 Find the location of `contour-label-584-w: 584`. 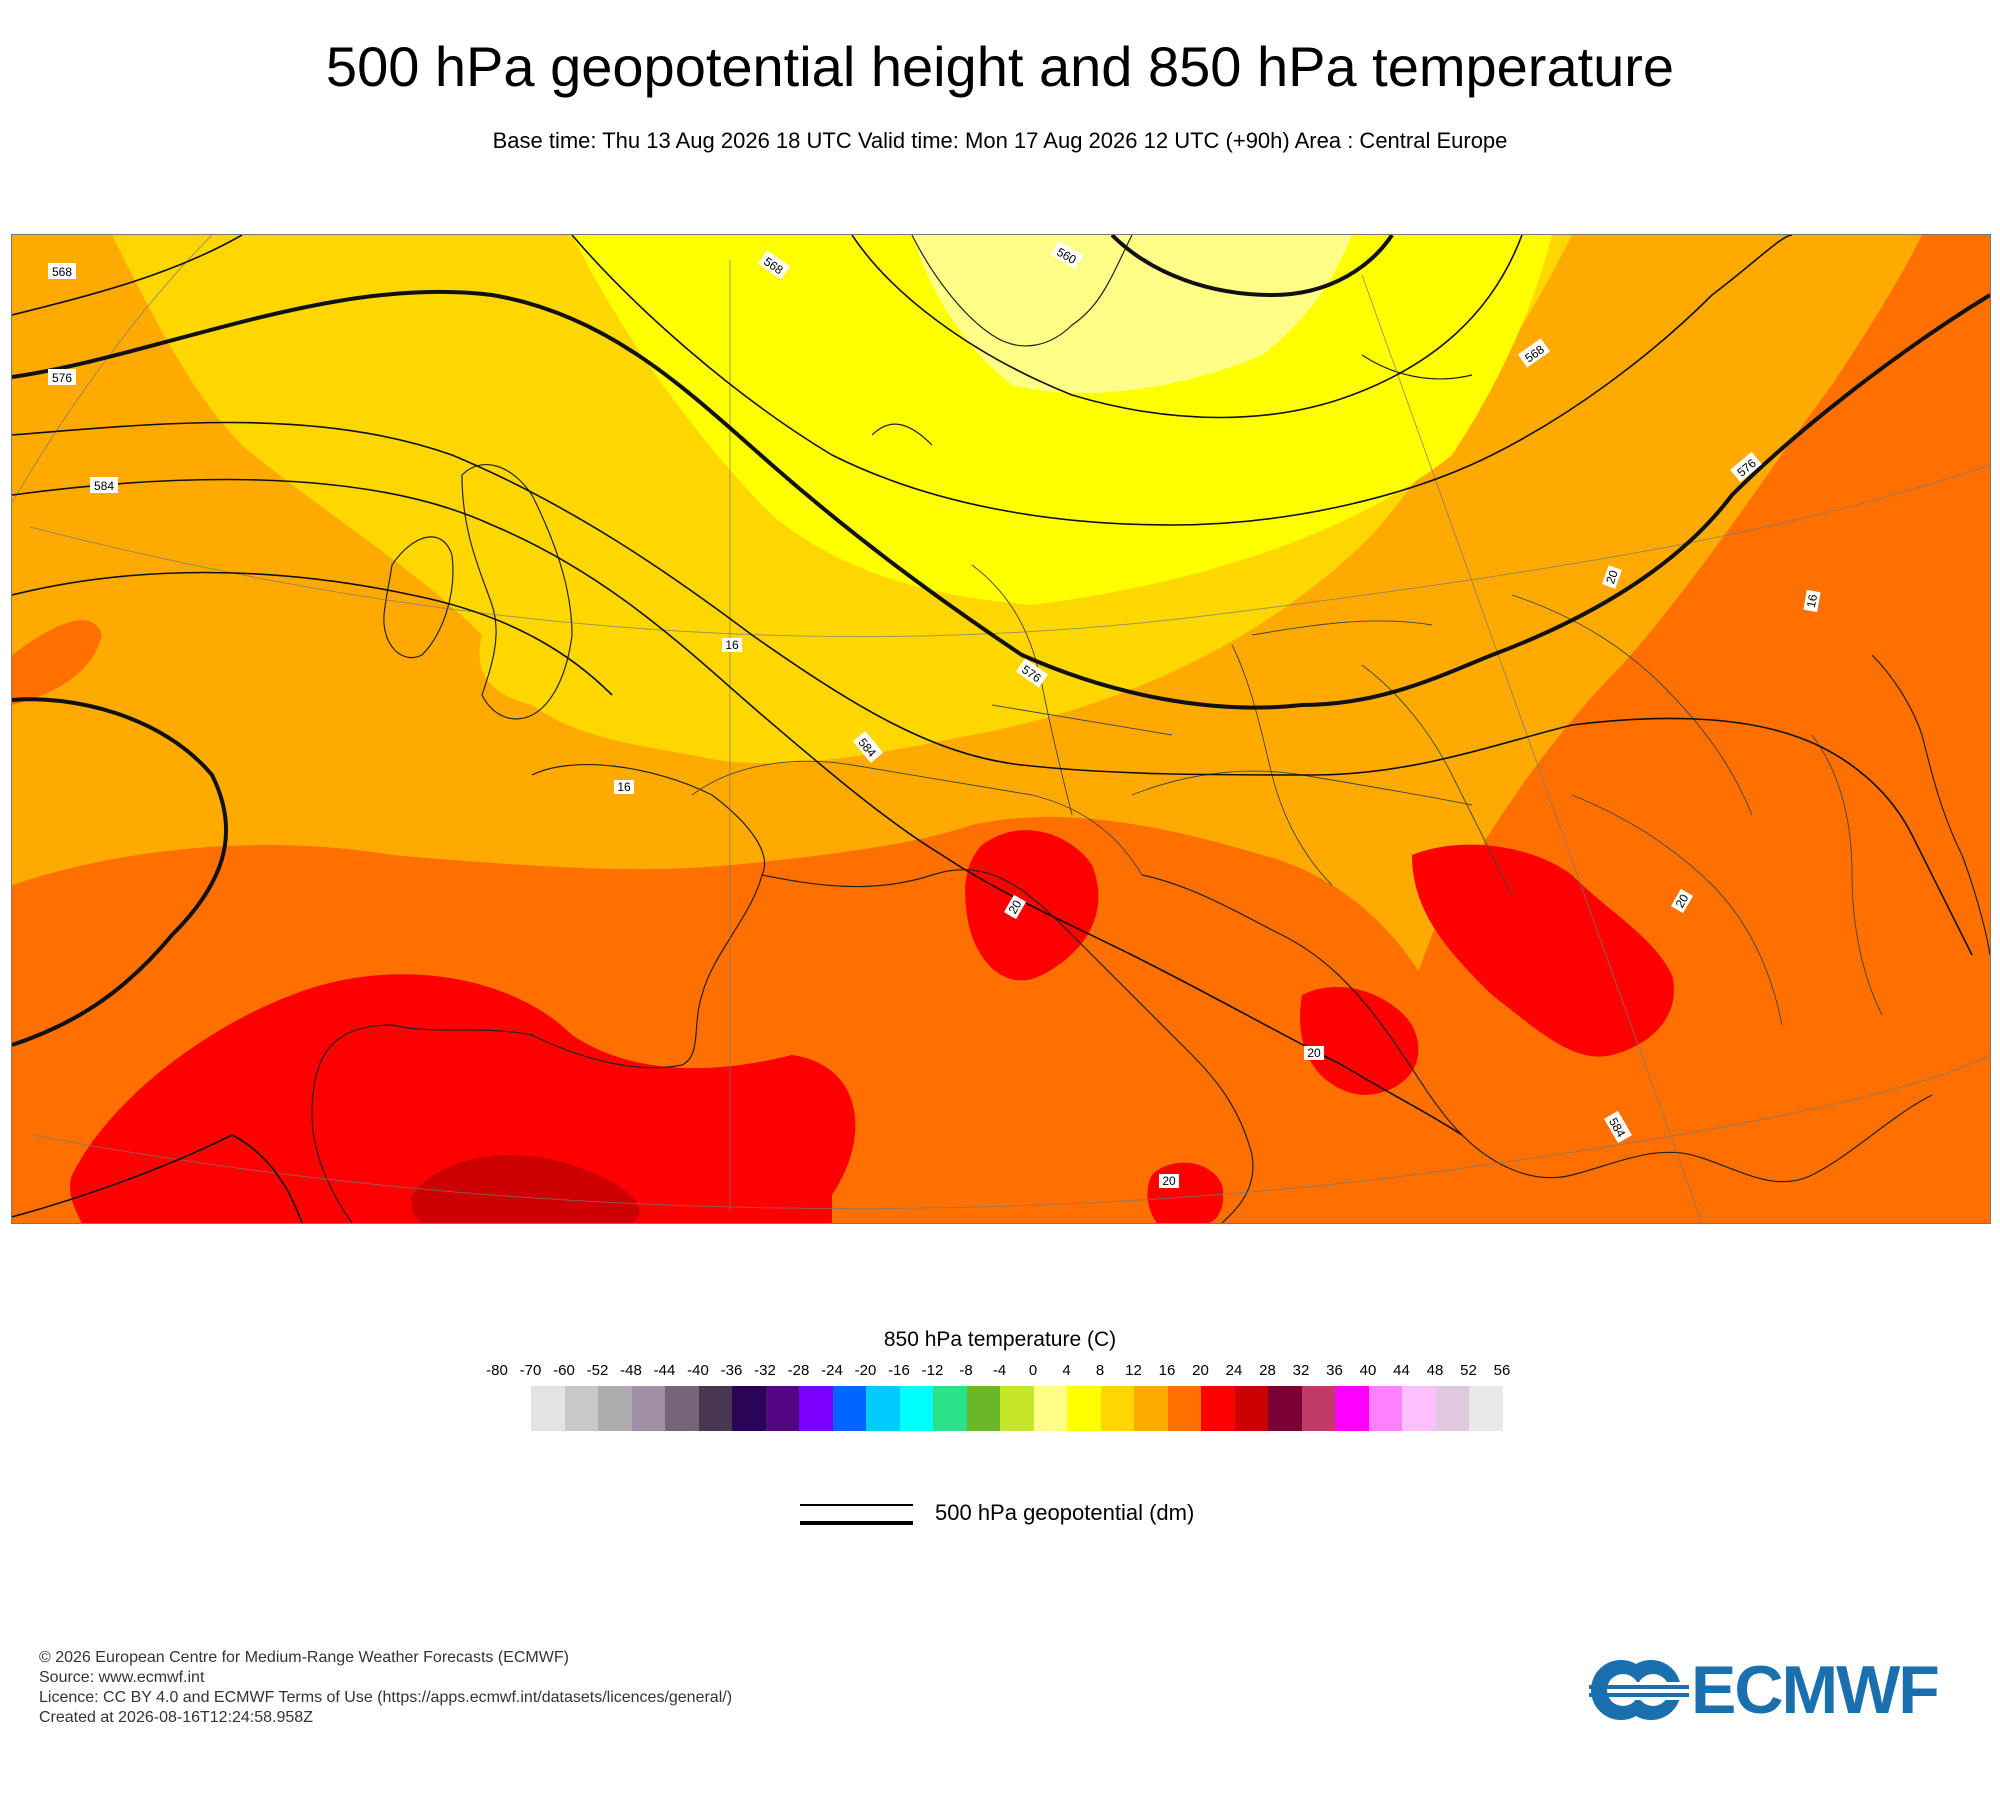

contour-label-584-w: 584 is located at coordinates (104, 486).